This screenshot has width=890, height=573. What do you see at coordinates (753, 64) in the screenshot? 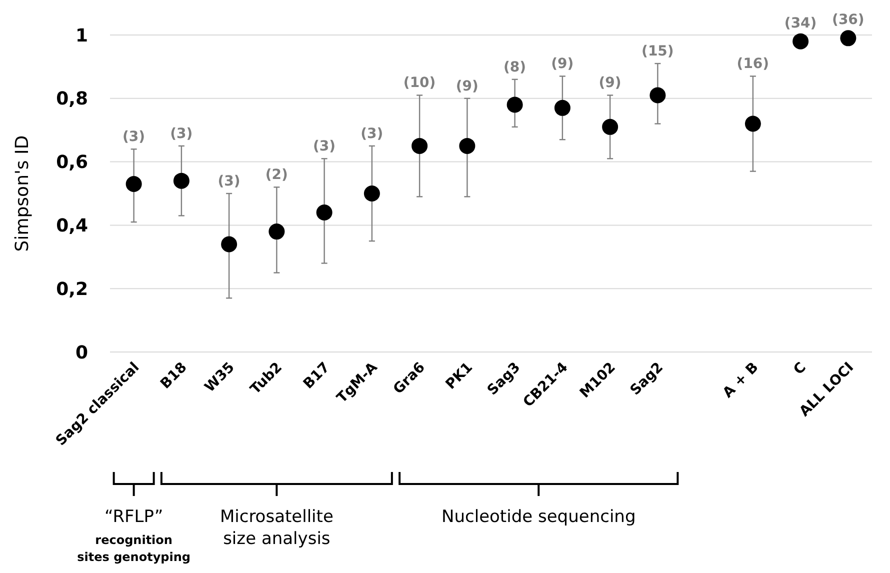
I see `annotation: (16)` at bounding box center [753, 64].